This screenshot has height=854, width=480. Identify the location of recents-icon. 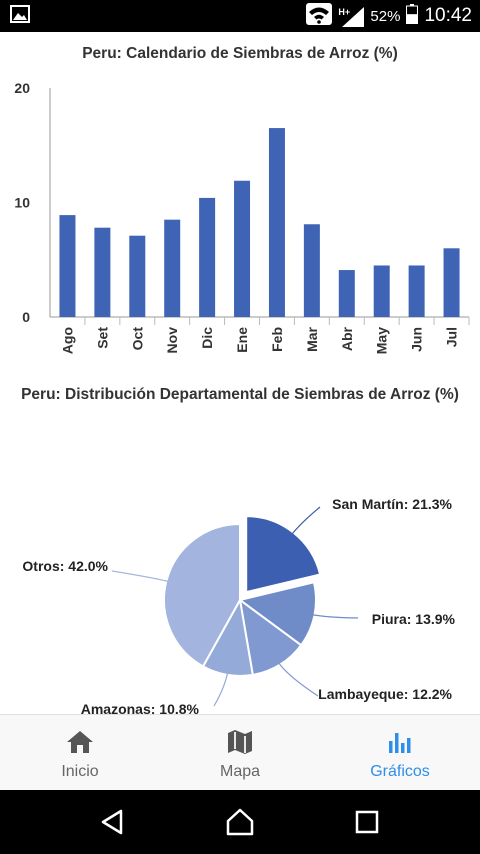
(367, 822).